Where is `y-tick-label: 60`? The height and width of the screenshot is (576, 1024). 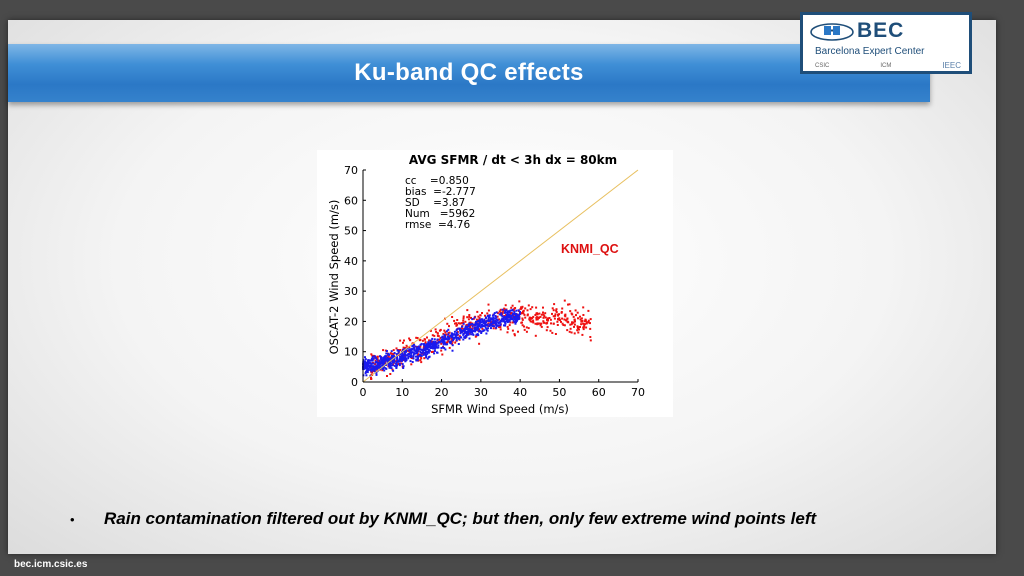 y-tick-label: 60 is located at coordinates (351, 200).